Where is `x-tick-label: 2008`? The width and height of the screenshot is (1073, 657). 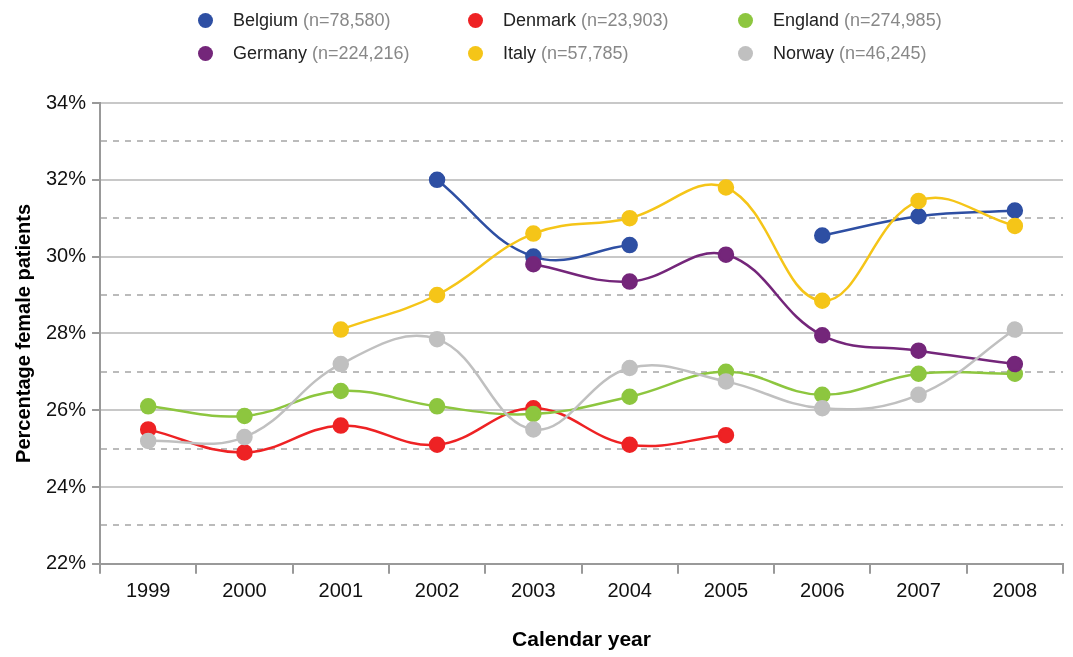
x-tick-label: 2008 is located at coordinates (1015, 590).